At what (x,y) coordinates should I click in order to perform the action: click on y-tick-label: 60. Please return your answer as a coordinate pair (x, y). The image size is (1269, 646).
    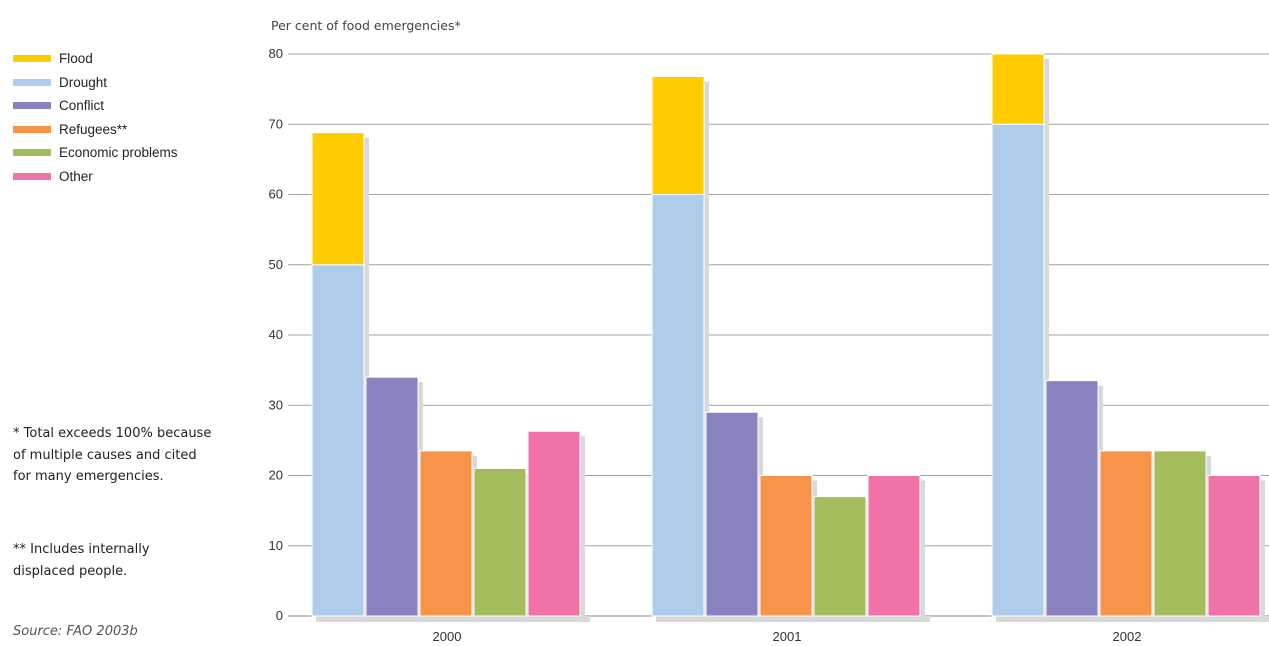
    Looking at the image, I should click on (276, 194).